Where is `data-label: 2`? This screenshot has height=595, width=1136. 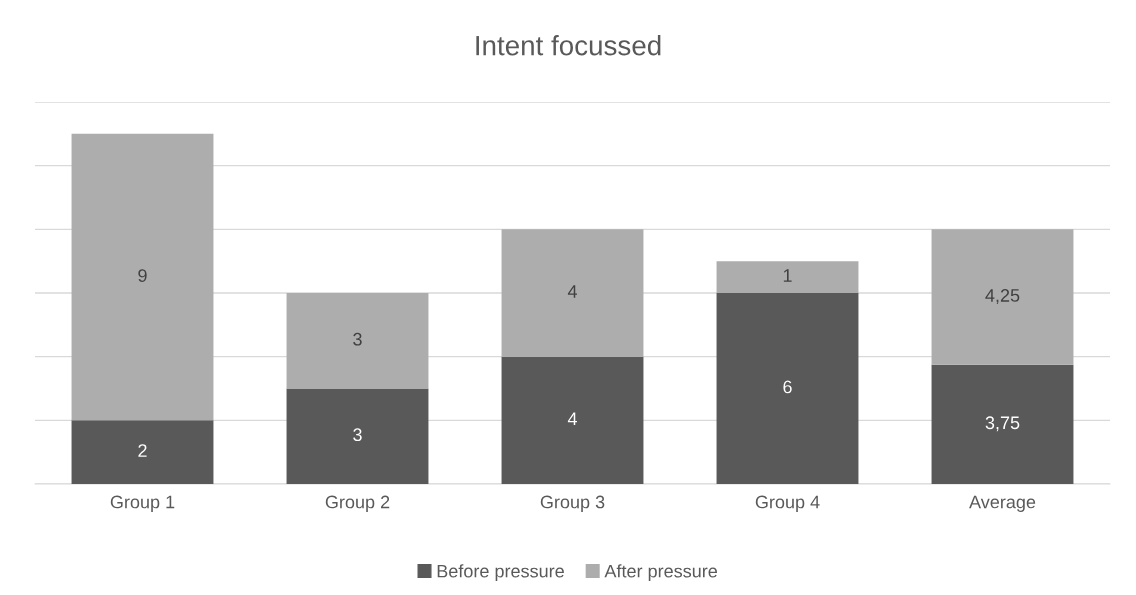 data-label: 2 is located at coordinates (142, 450).